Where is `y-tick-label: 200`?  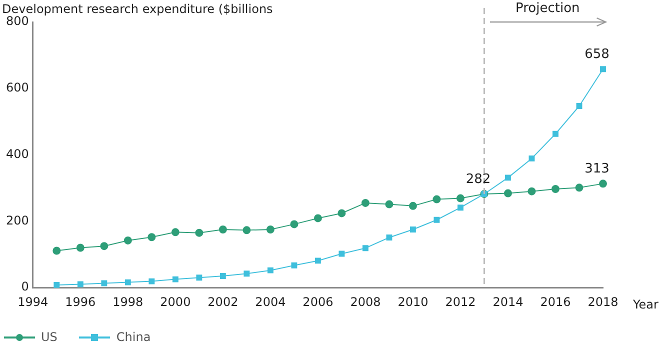
y-tick-label: 200 is located at coordinates (17, 220).